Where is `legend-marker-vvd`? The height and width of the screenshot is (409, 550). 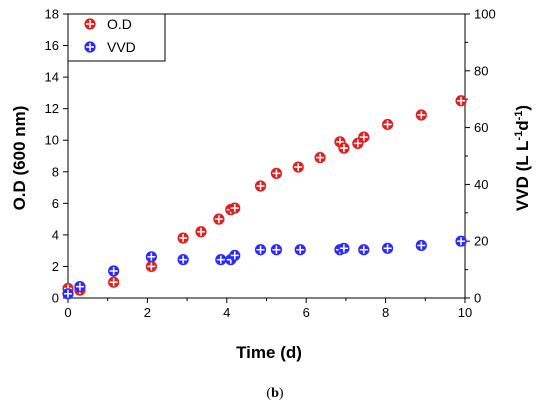 legend-marker-vvd is located at coordinates (90, 47).